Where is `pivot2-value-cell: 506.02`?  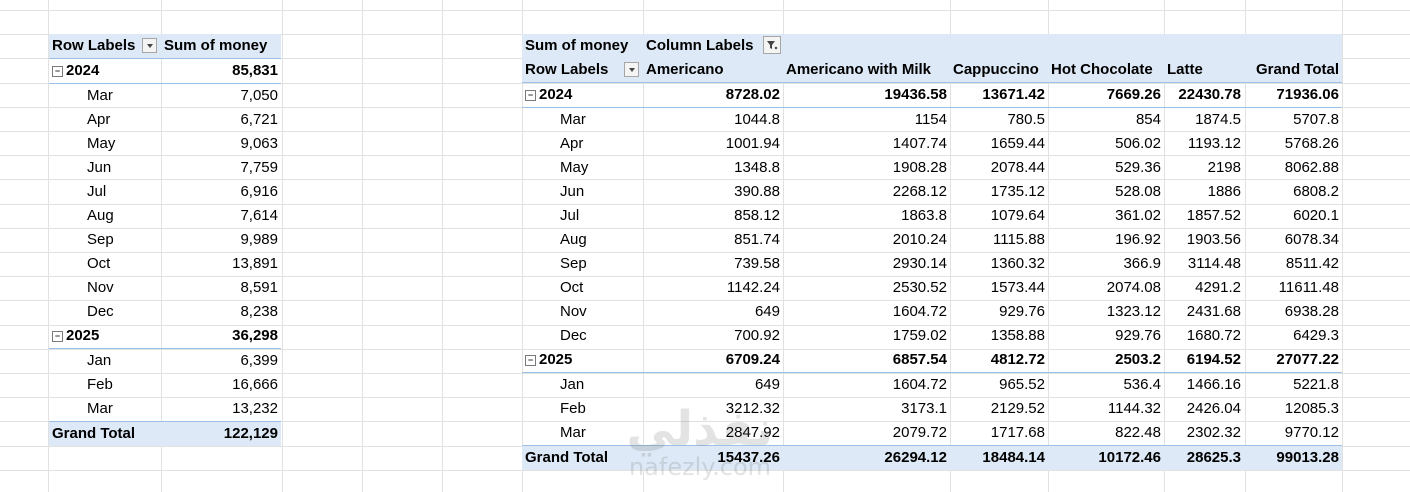
pivot2-value-cell: 506.02 is located at coordinates (1138, 143).